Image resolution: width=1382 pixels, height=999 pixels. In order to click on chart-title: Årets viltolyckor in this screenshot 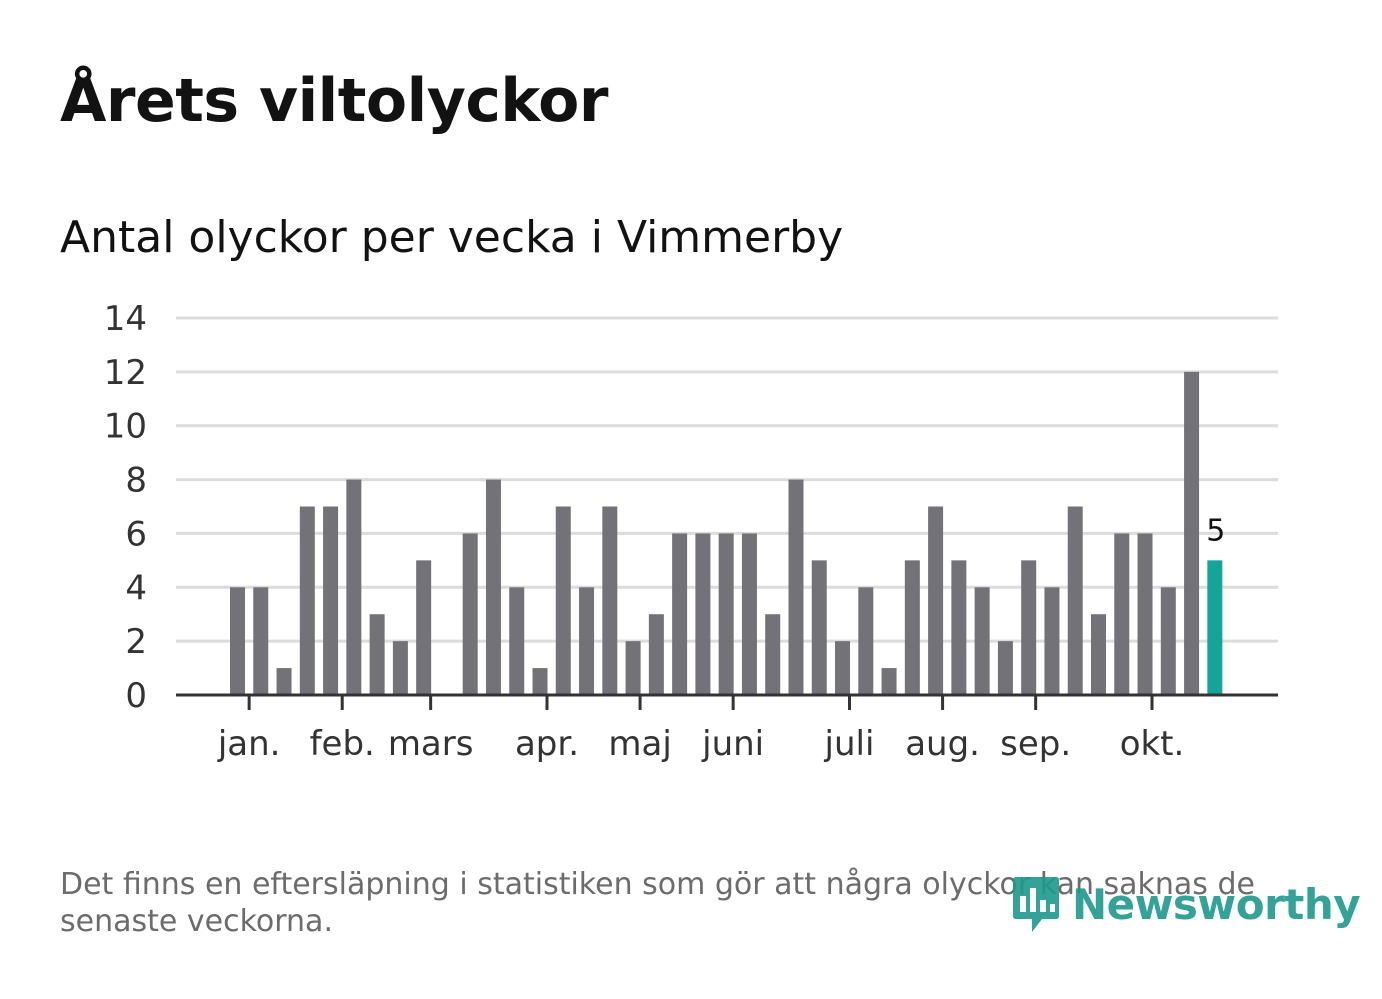, I will do `click(334, 101)`.